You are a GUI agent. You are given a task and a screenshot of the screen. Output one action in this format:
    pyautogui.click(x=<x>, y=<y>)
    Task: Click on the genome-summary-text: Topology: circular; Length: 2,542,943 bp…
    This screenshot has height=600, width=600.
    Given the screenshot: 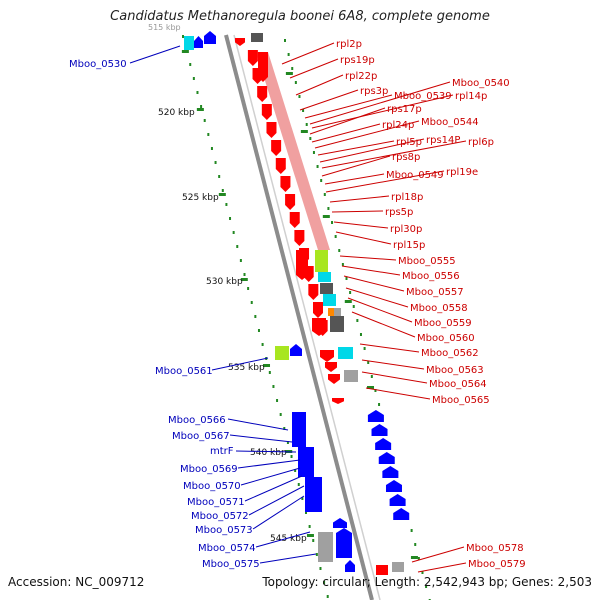 What is the action you would take?
    pyautogui.click(x=427, y=582)
    